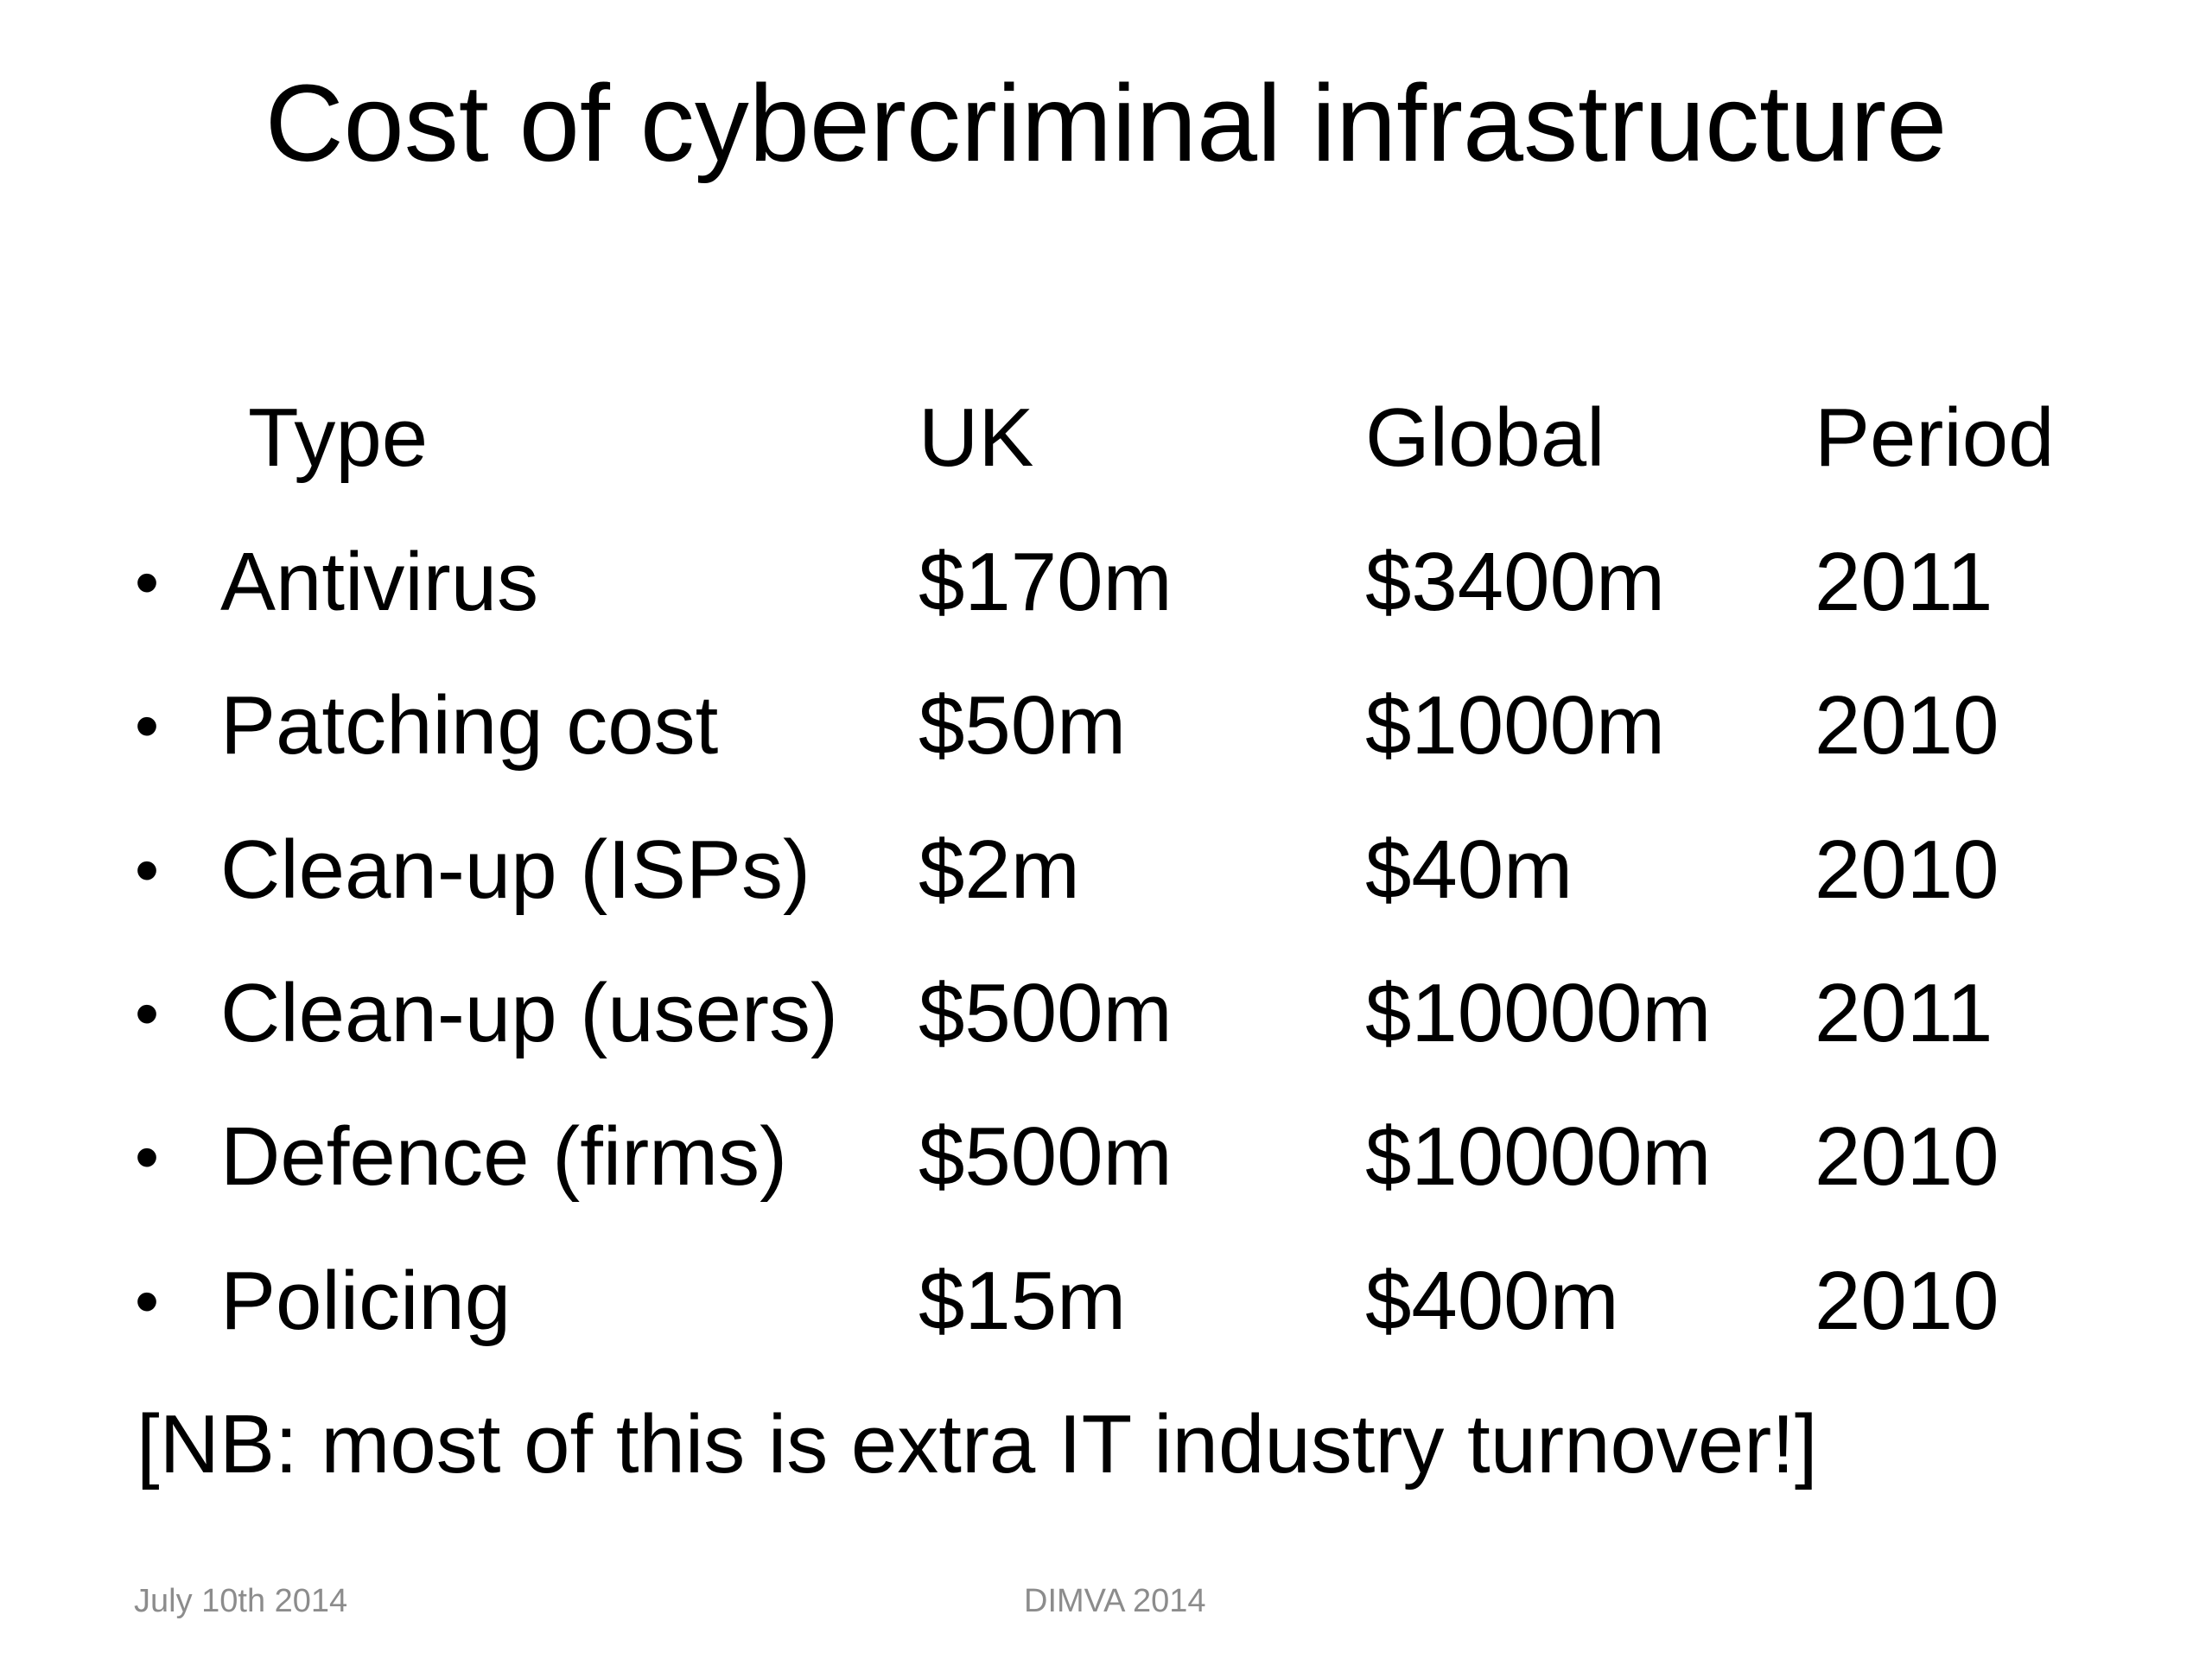  I want to click on slide-title: Cost of cybercriminal infrastructure, so click(1106, 123).